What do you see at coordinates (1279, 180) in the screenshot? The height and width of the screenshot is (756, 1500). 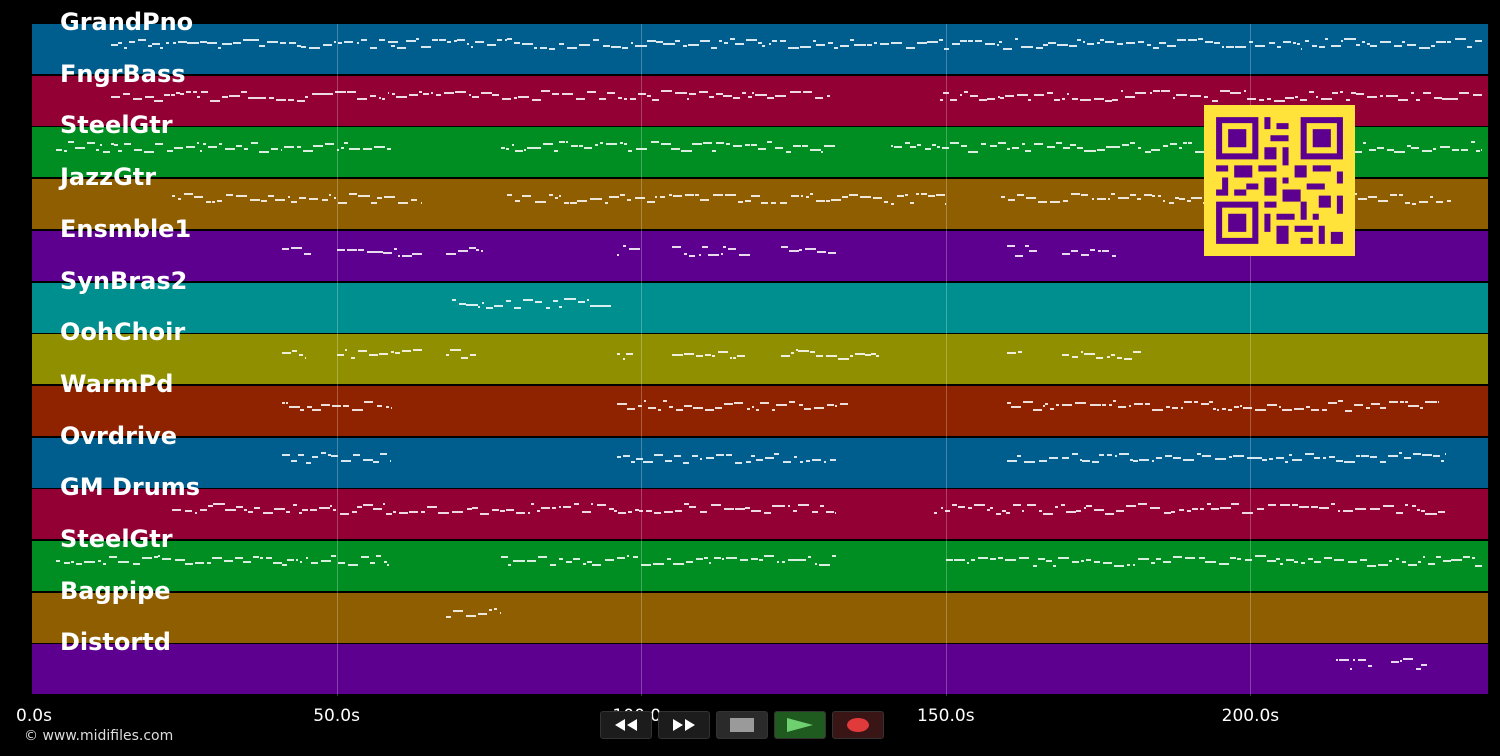 I see `qr-code-icon` at bounding box center [1279, 180].